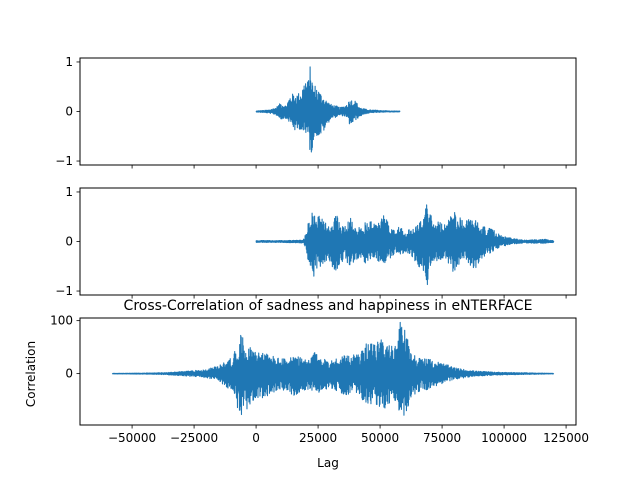  What do you see at coordinates (442, 438) in the screenshot?
I see `x-tick-label: 75000` at bounding box center [442, 438].